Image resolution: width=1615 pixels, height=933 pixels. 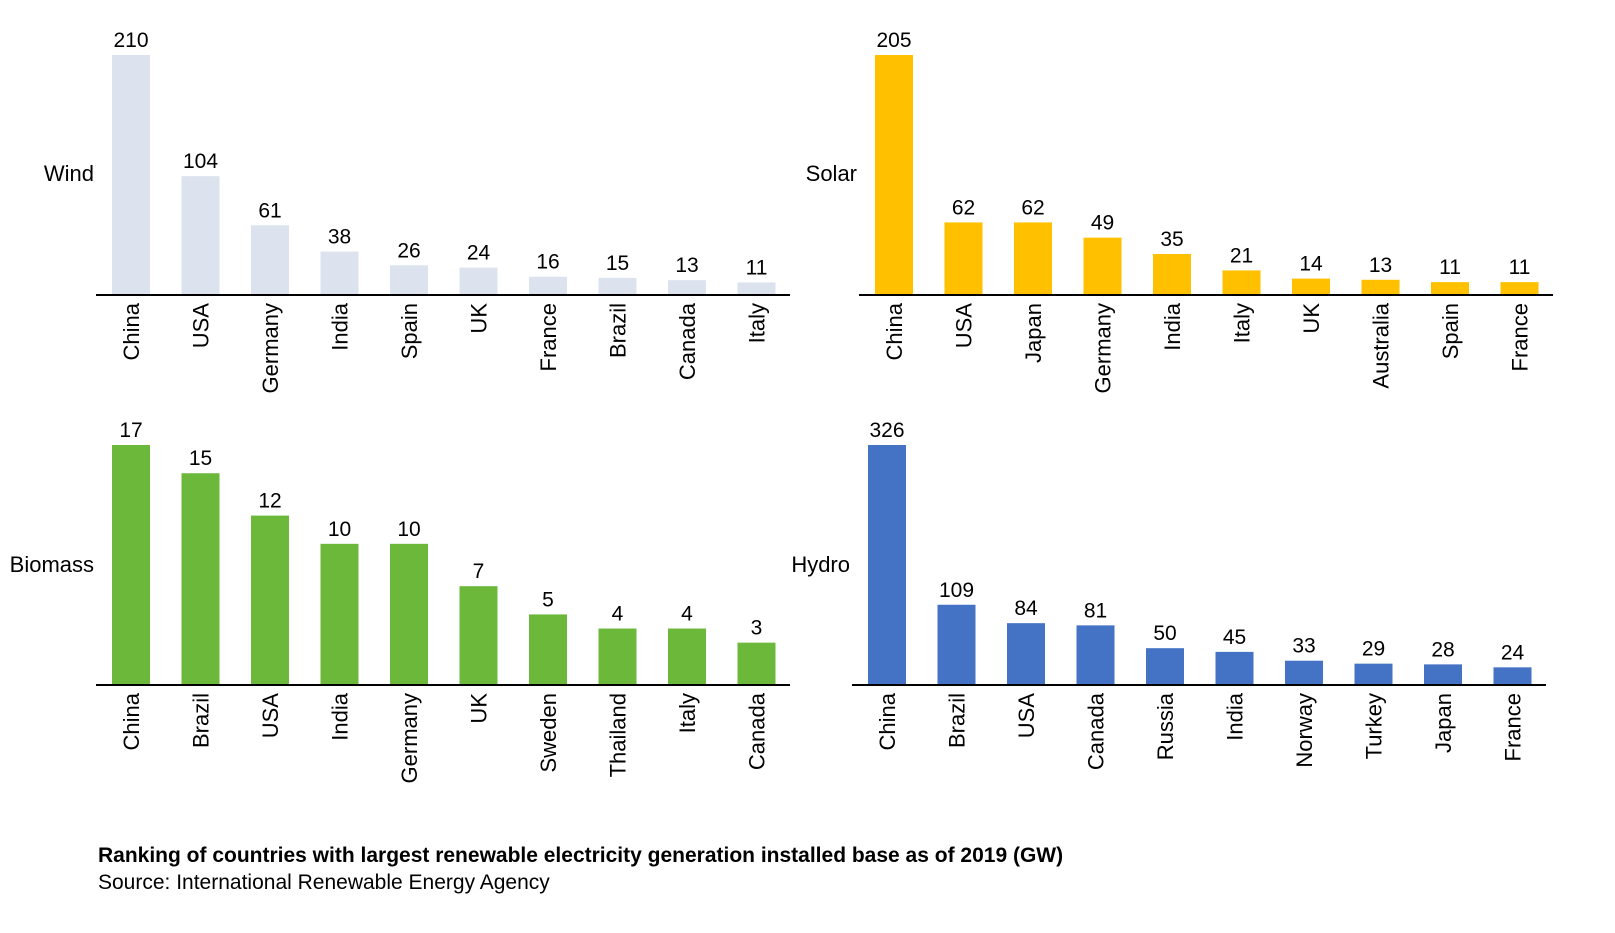 I want to click on bar-usa, so click(x=1026, y=654).